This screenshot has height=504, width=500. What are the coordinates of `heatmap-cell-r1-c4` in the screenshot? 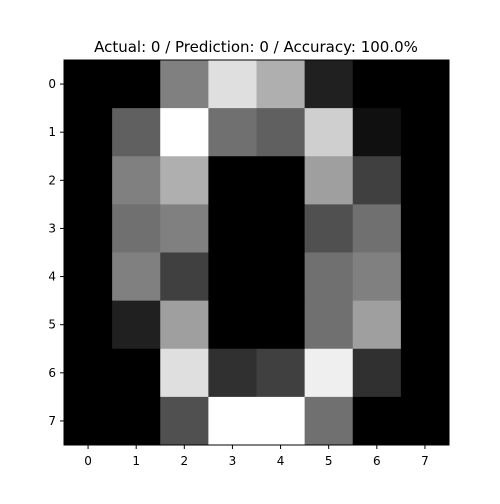 It's located at (281, 132).